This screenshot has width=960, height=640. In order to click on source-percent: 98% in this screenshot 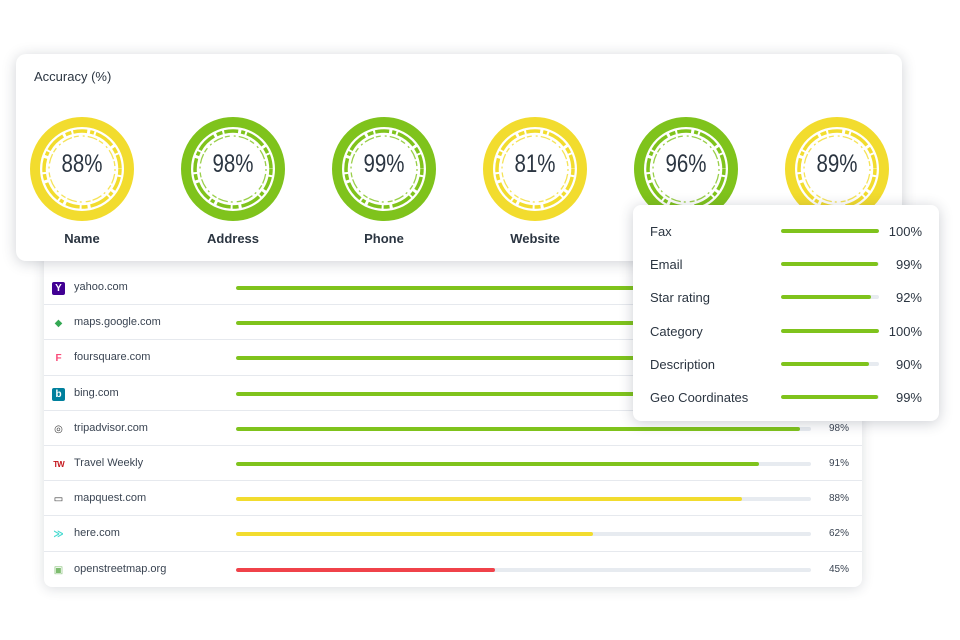, I will do `click(838, 428)`.